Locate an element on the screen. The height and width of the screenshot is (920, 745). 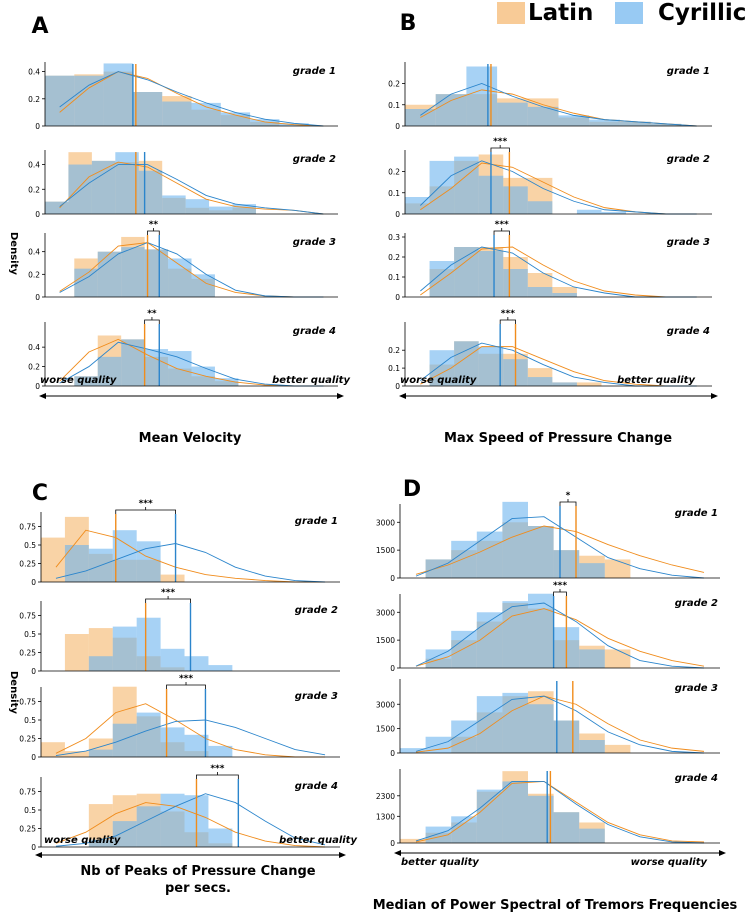
subplot-grade-3: *** 0 0.1 0.2 0.3 grade 3 is located at coordinates (550, 261).